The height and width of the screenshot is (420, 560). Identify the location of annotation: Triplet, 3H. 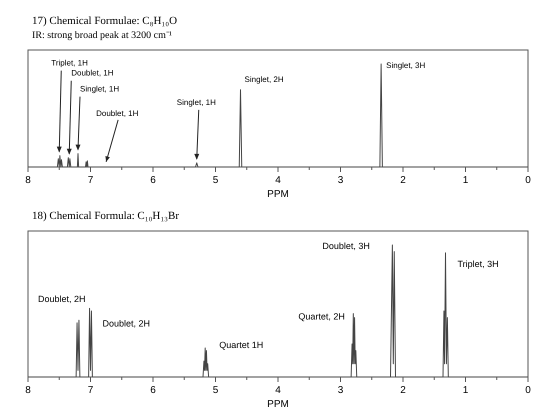
(478, 263).